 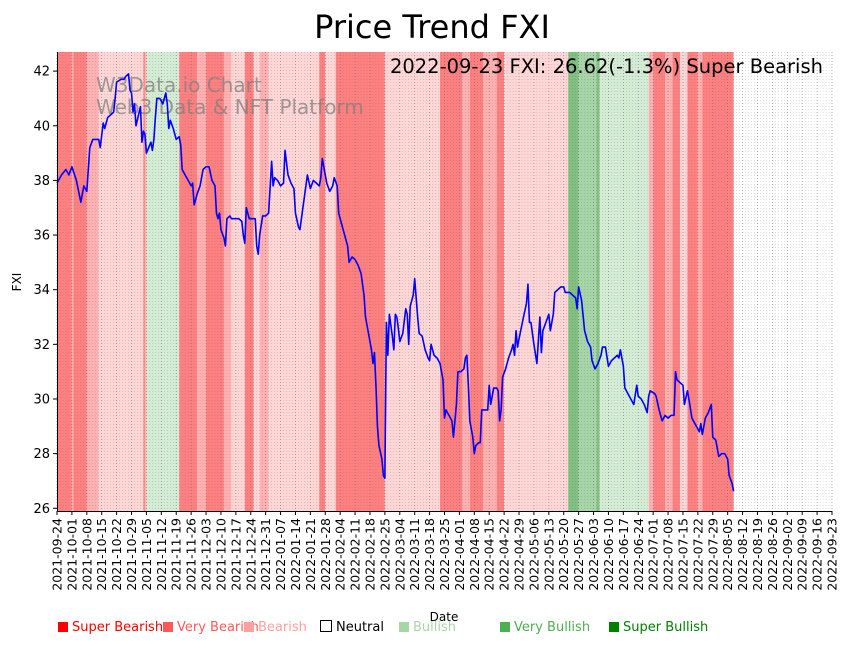 I want to click on watermark-line-1: W3Data.io Chart, so click(x=179, y=85).